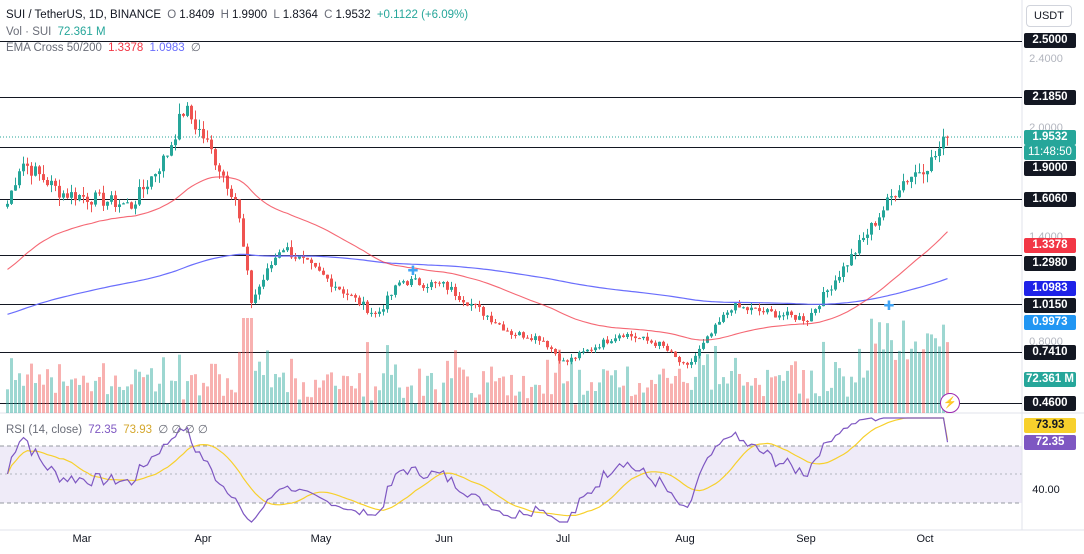 The width and height of the screenshot is (1084, 554). What do you see at coordinates (1050, 425) in the screenshot?
I see `rsi-ma-label: 73.93` at bounding box center [1050, 425].